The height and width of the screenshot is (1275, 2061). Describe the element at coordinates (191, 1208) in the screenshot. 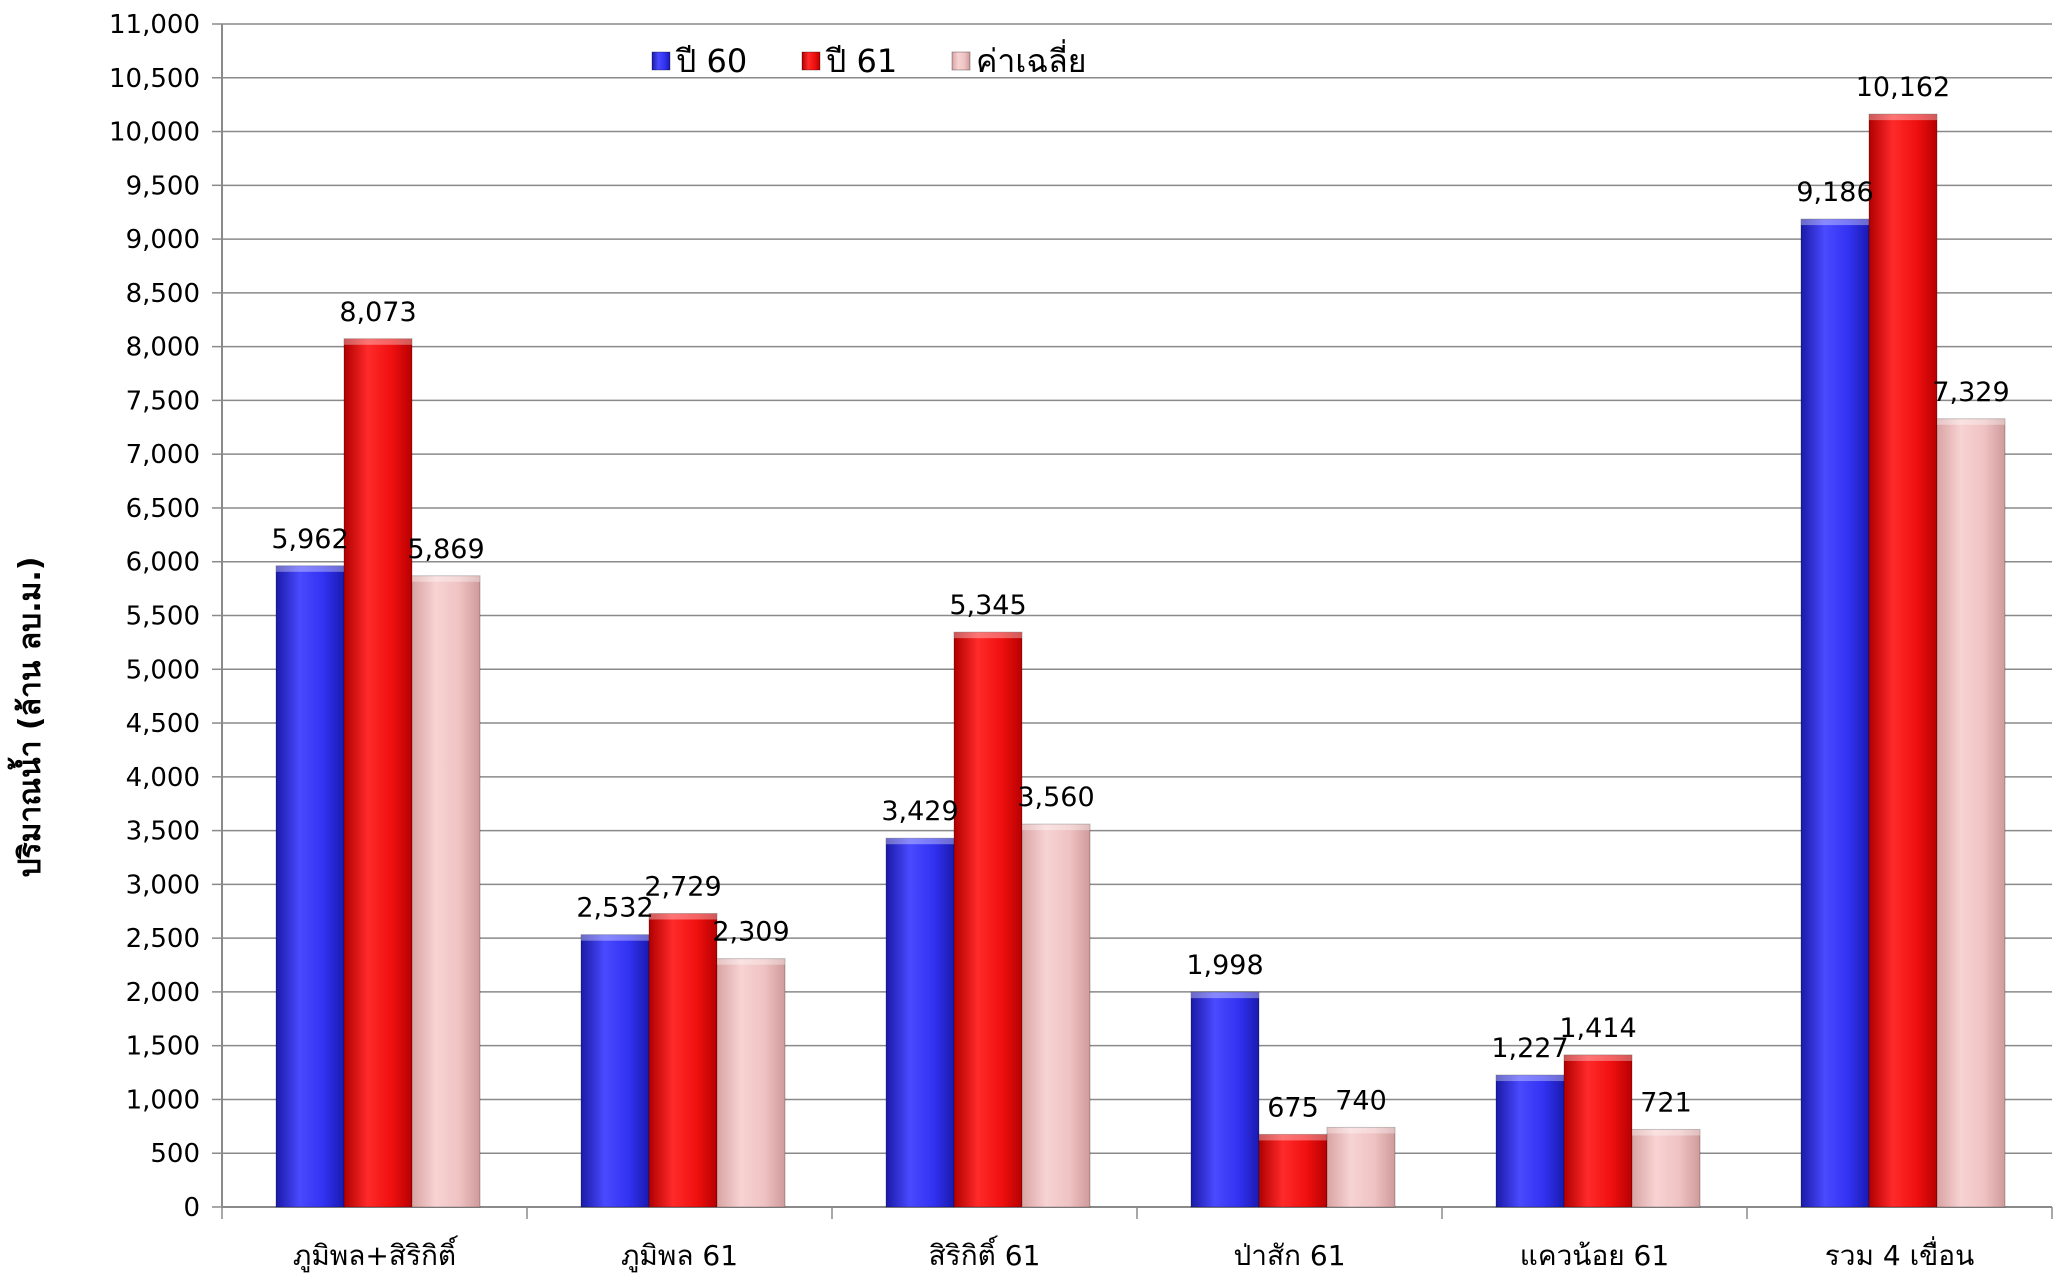

I see `y-tick-label: 0` at that location.